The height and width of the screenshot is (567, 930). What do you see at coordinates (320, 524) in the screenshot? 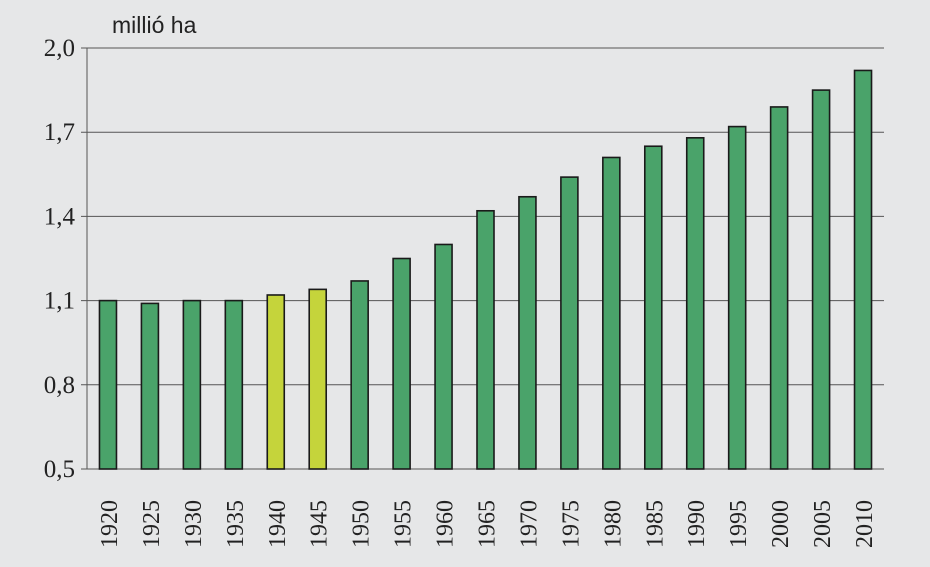
I see `x-tick-label: 1945` at bounding box center [320, 524].